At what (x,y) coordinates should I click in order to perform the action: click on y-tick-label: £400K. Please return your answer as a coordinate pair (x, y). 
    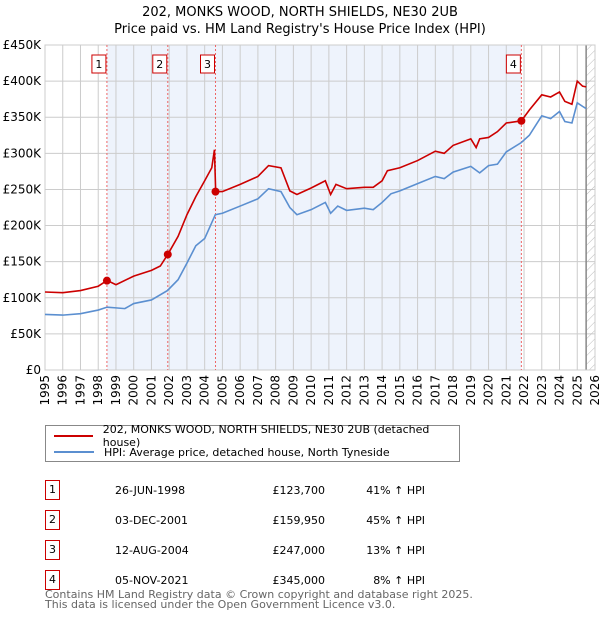
    Looking at the image, I should click on (23, 81).